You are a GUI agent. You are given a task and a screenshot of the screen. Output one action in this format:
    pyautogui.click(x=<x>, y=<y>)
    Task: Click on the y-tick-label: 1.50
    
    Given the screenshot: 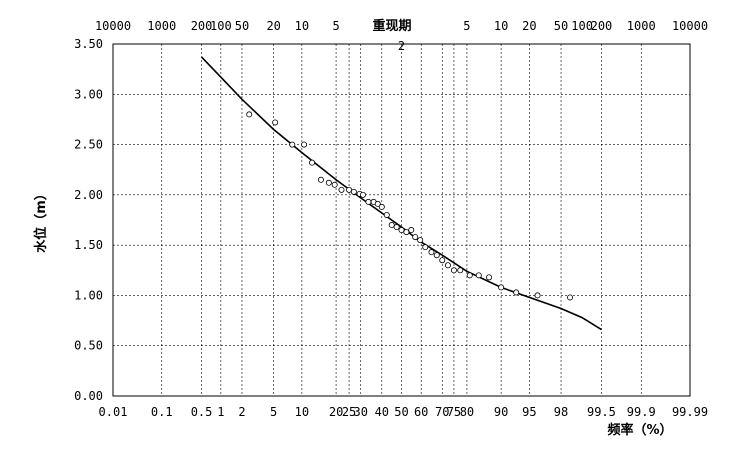 What is the action you would take?
    pyautogui.click(x=88, y=245)
    